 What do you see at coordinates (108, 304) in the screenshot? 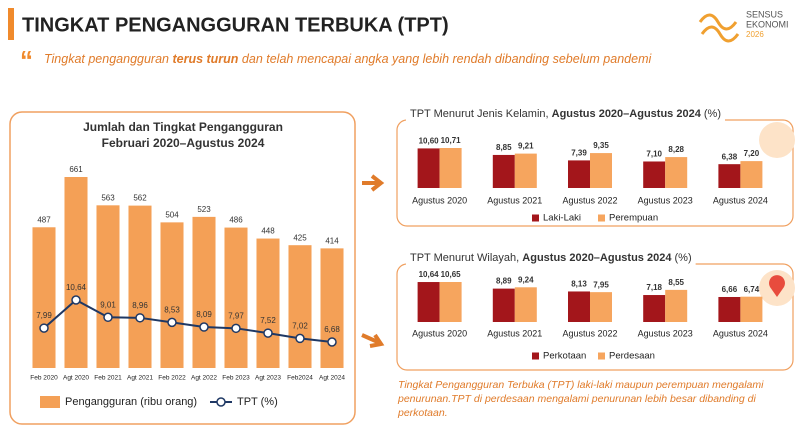
I see `value-label: 9,01` at bounding box center [108, 304].